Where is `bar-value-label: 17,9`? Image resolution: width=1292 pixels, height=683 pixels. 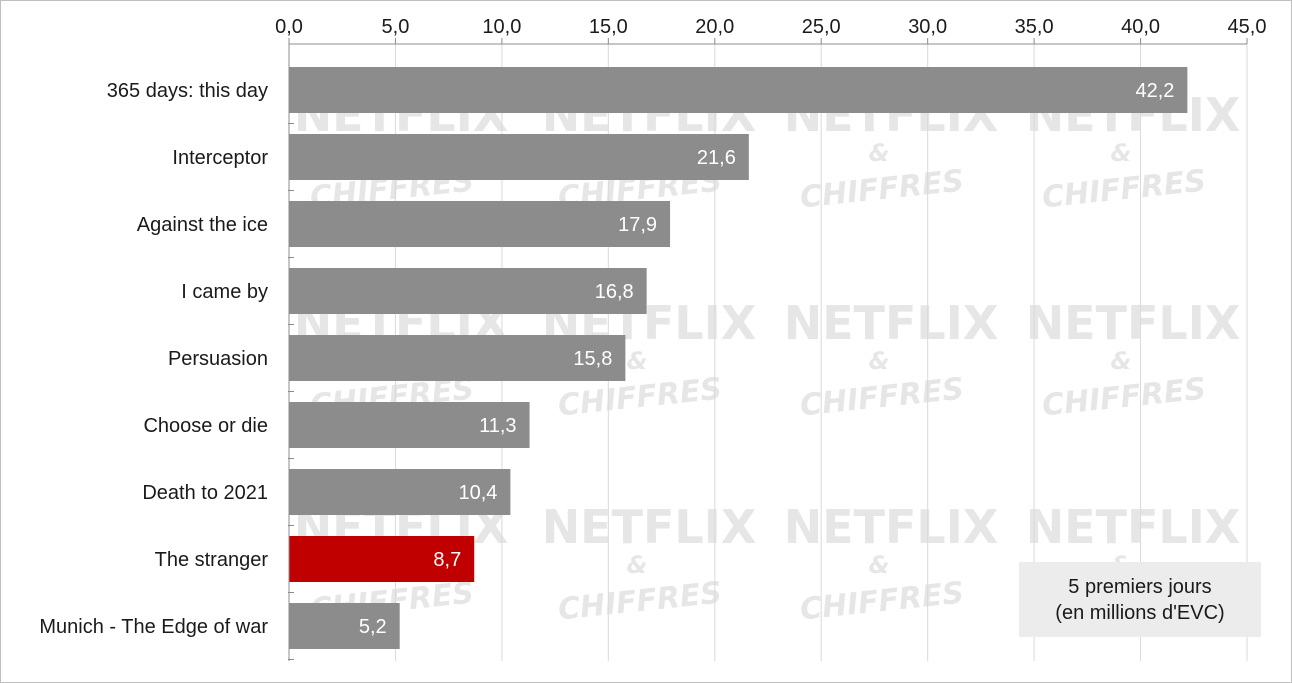
bar-value-label: 17,9 is located at coordinates (637, 225).